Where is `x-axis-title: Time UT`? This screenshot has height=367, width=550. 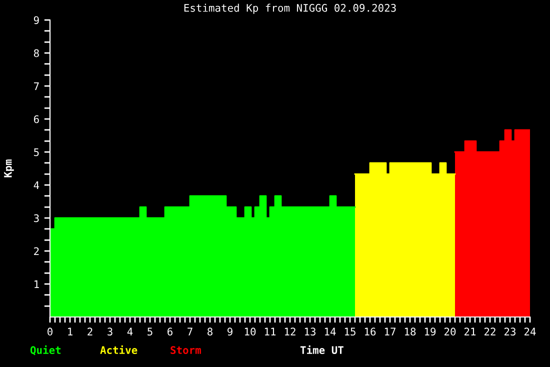 x-axis-title: Time UT is located at coordinates (322, 349).